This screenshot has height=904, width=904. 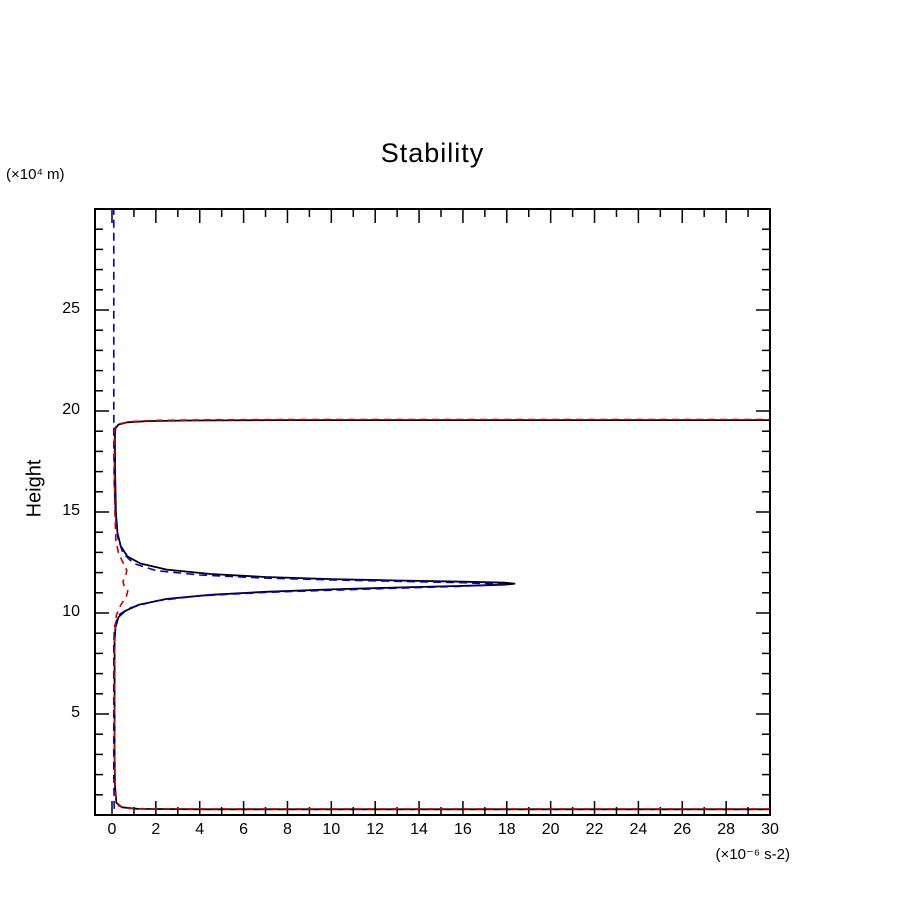 What do you see at coordinates (35, 174) in the screenshot?
I see `y-axis-unit-label: (×10⁴ m)` at bounding box center [35, 174].